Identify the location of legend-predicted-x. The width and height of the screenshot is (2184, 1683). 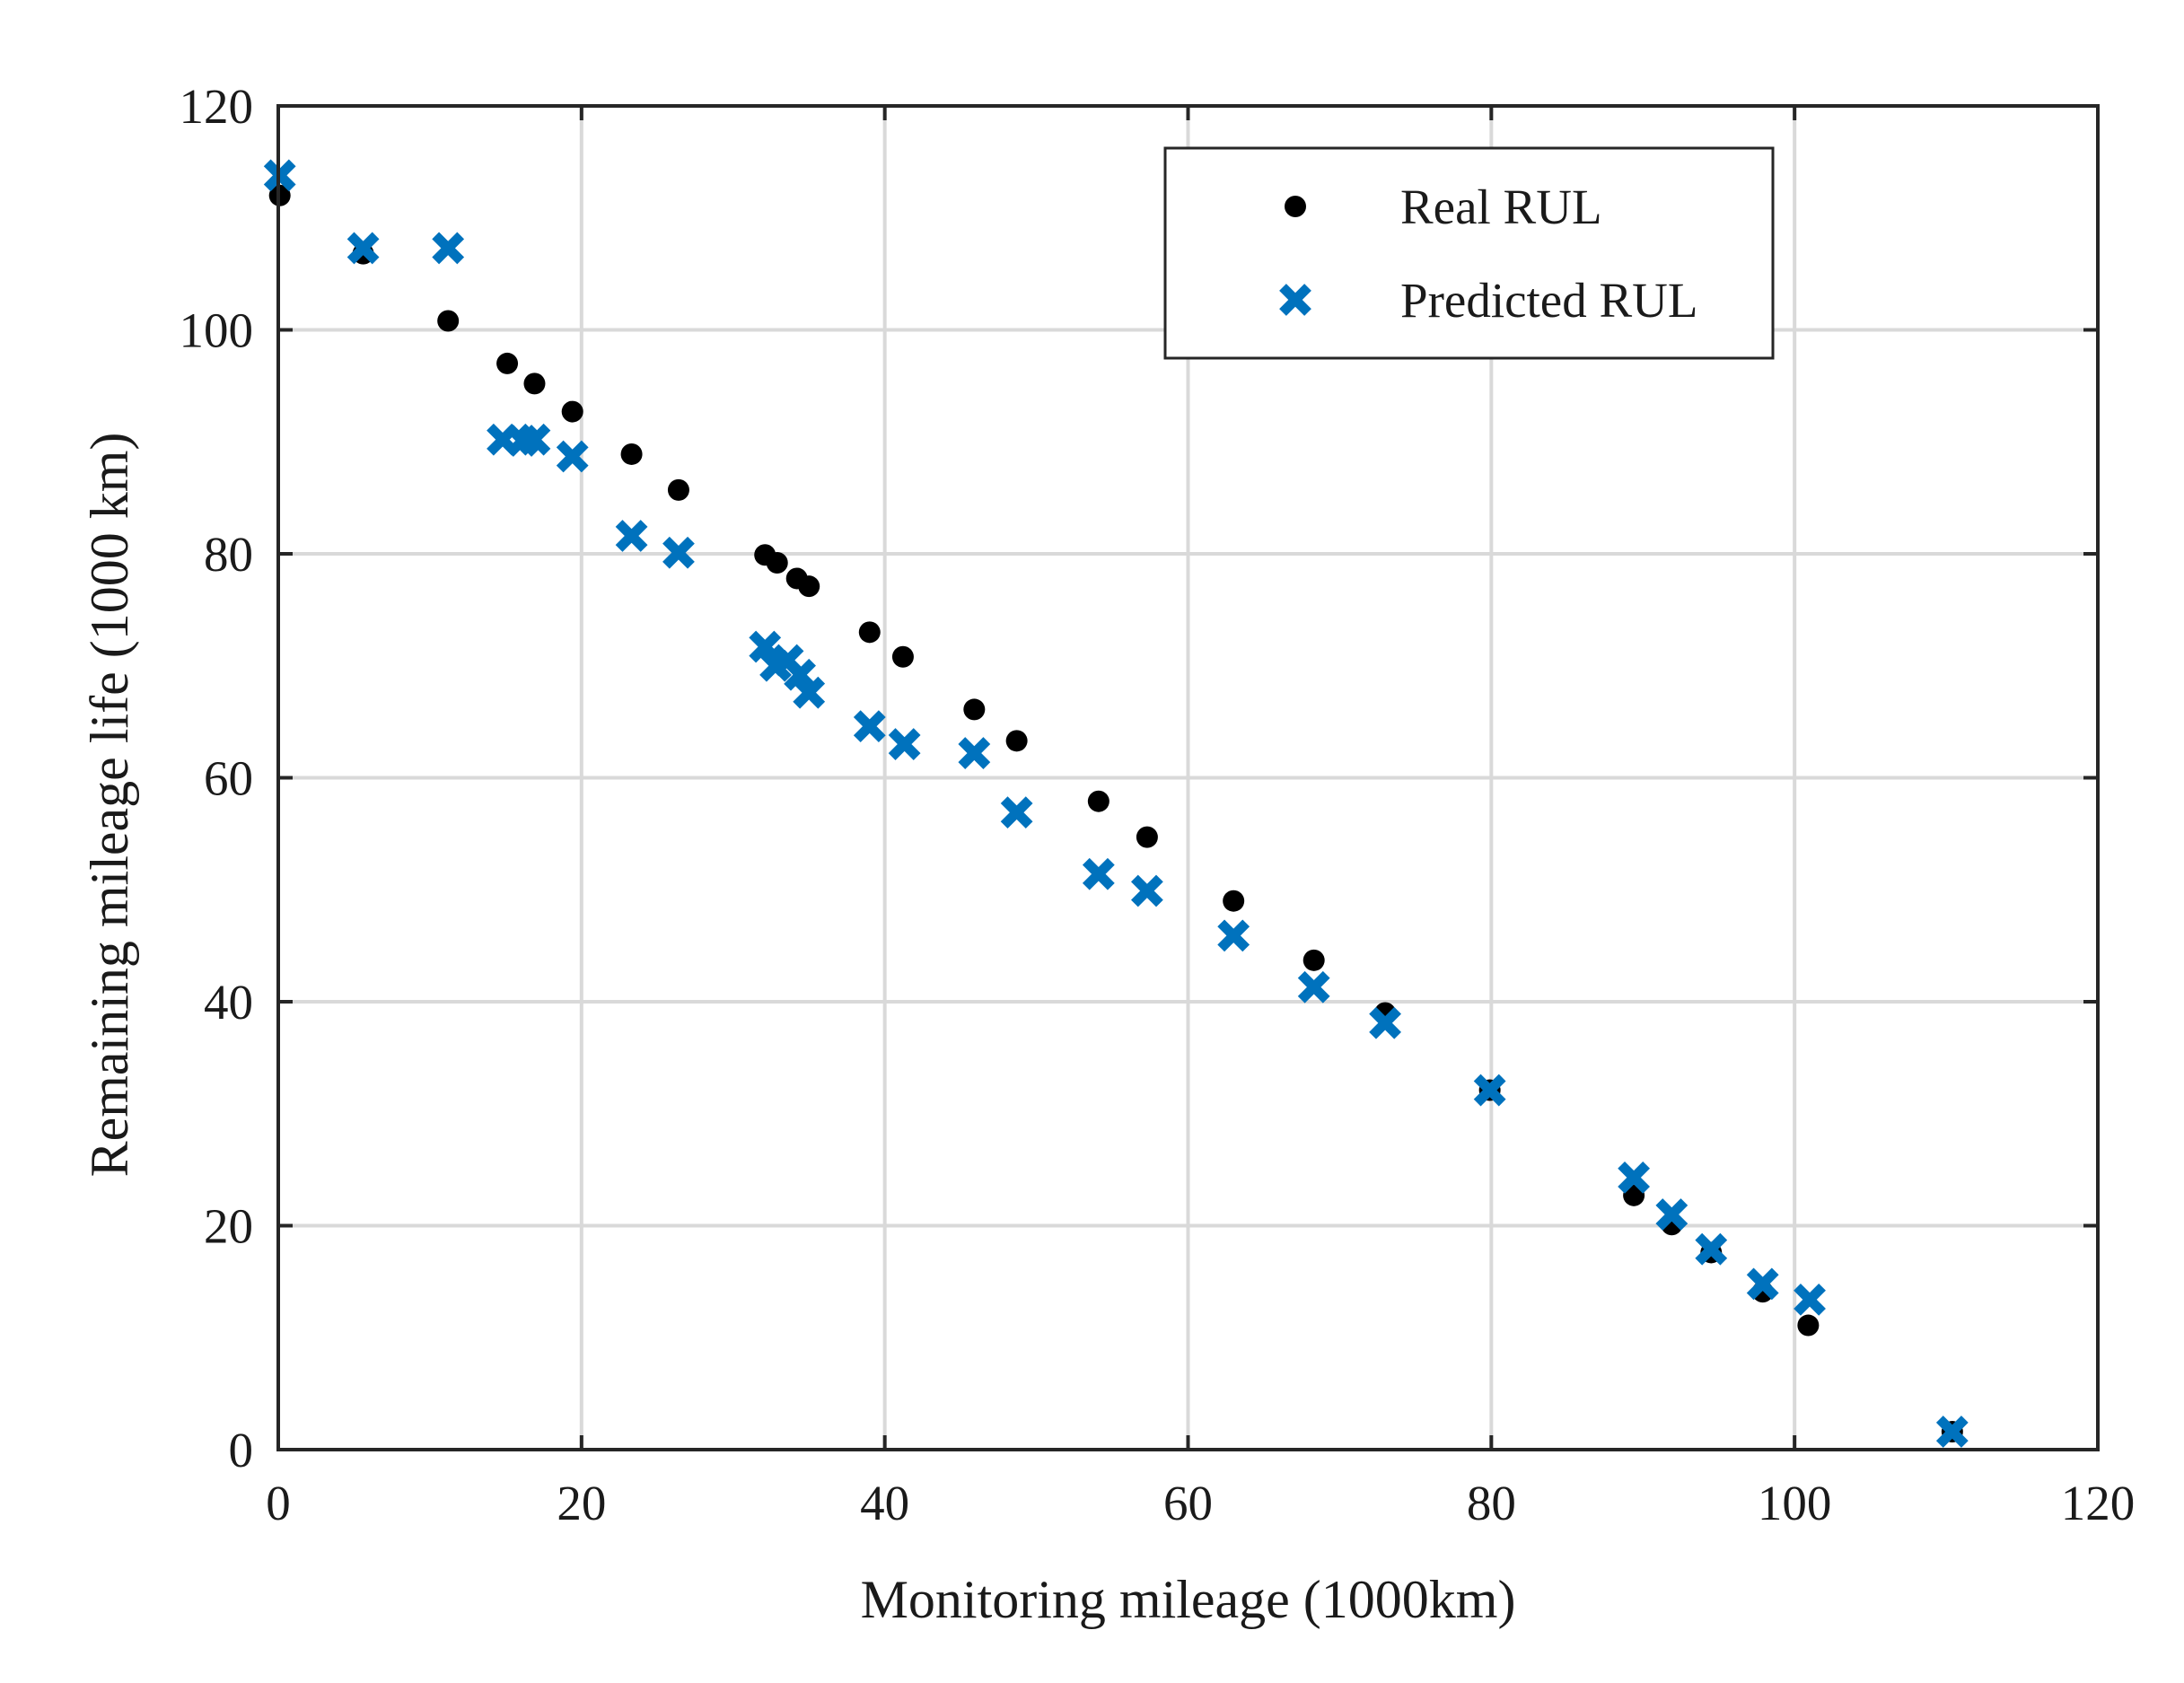
(1295, 300).